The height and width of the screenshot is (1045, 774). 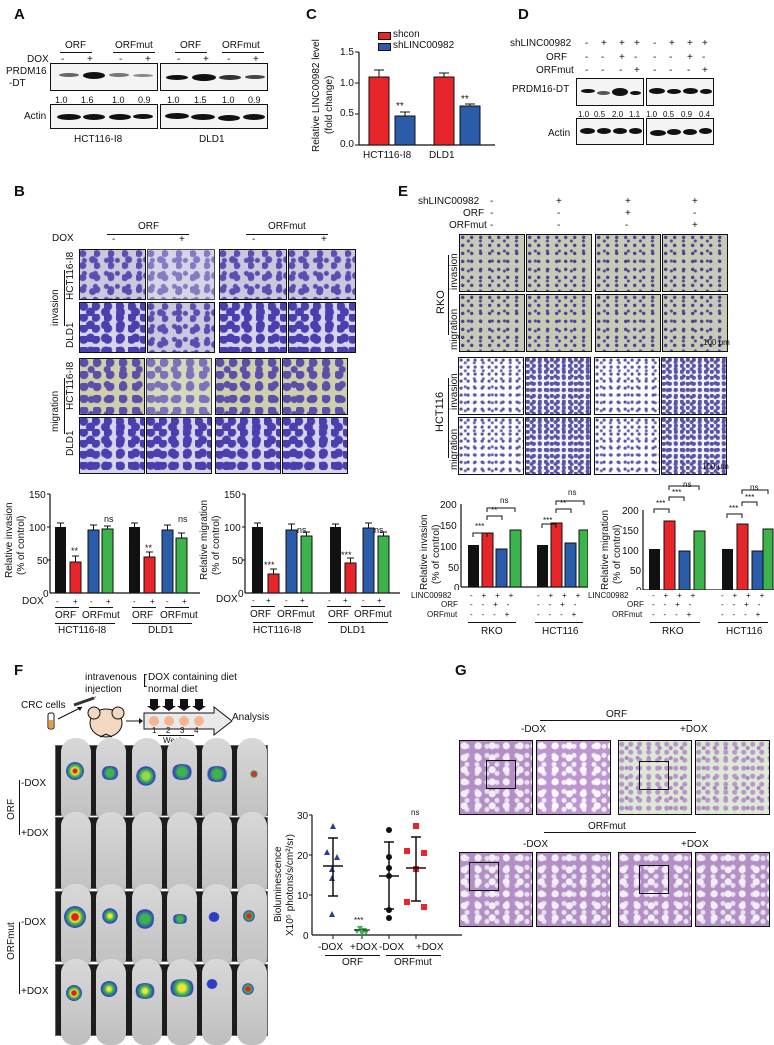 I want to click on c-legend-sh: shLINC00982, so click(x=424, y=45).